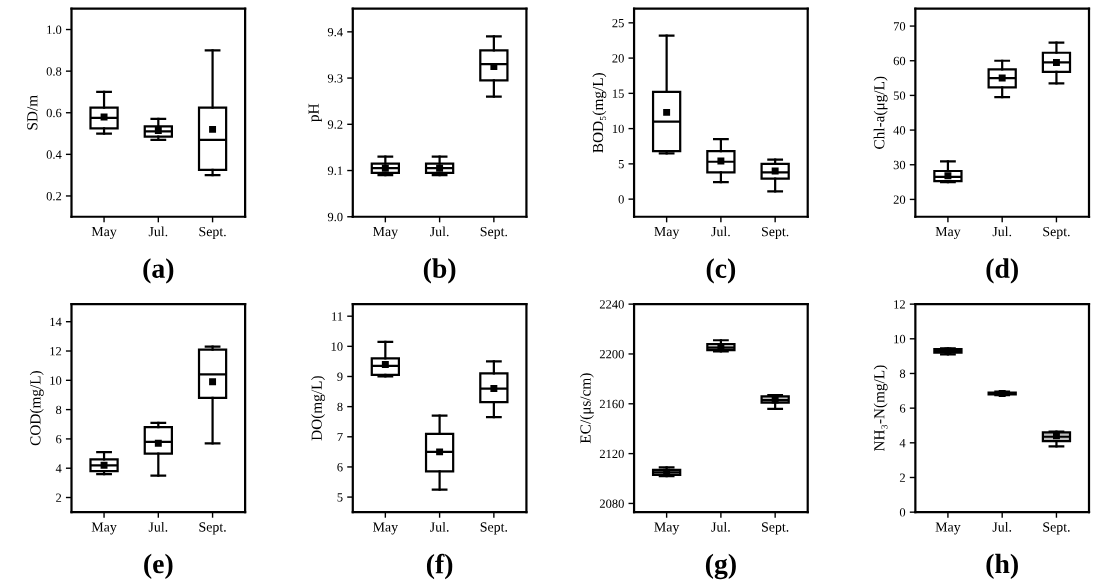  I want to click on text: (e), so click(158, 566).